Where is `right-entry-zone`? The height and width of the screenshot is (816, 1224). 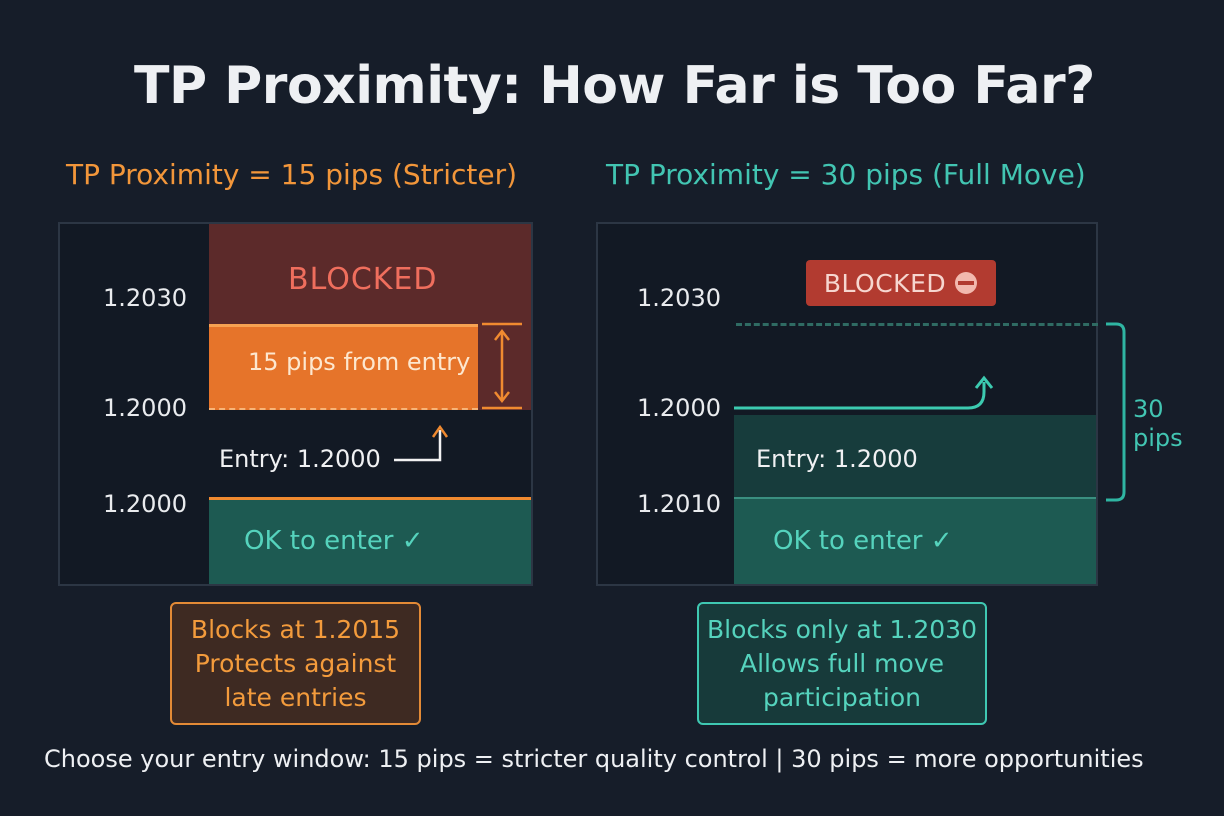
right-entry-zone is located at coordinates (915, 457).